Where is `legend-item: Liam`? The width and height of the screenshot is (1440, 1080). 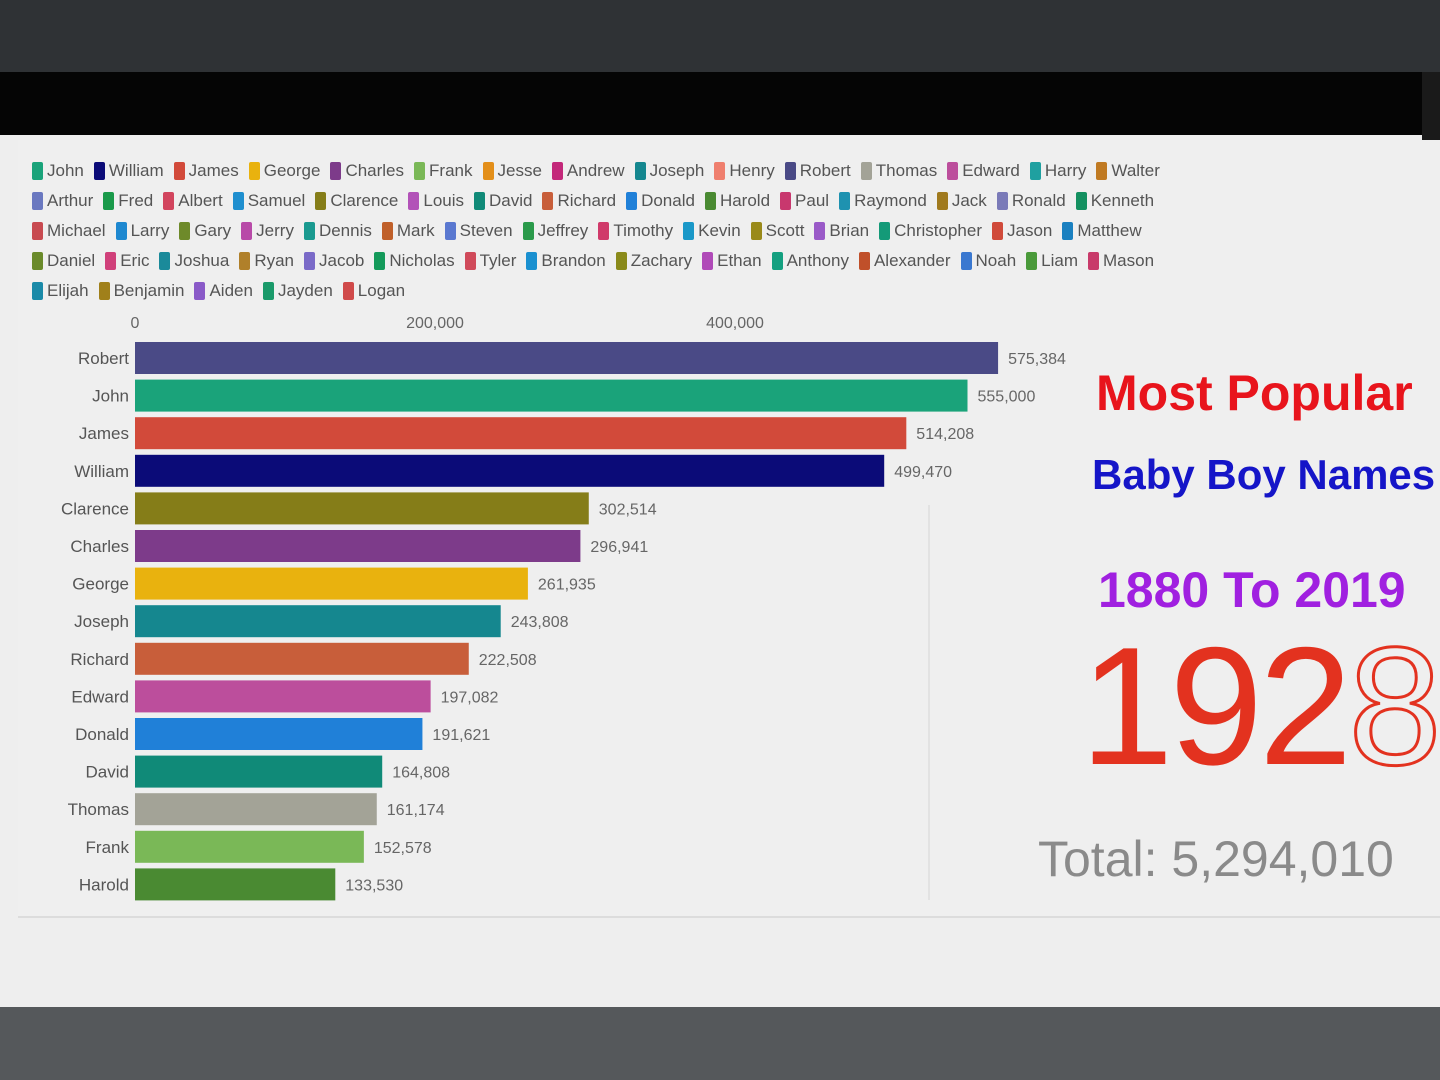 legend-item: Liam is located at coordinates (1052, 261).